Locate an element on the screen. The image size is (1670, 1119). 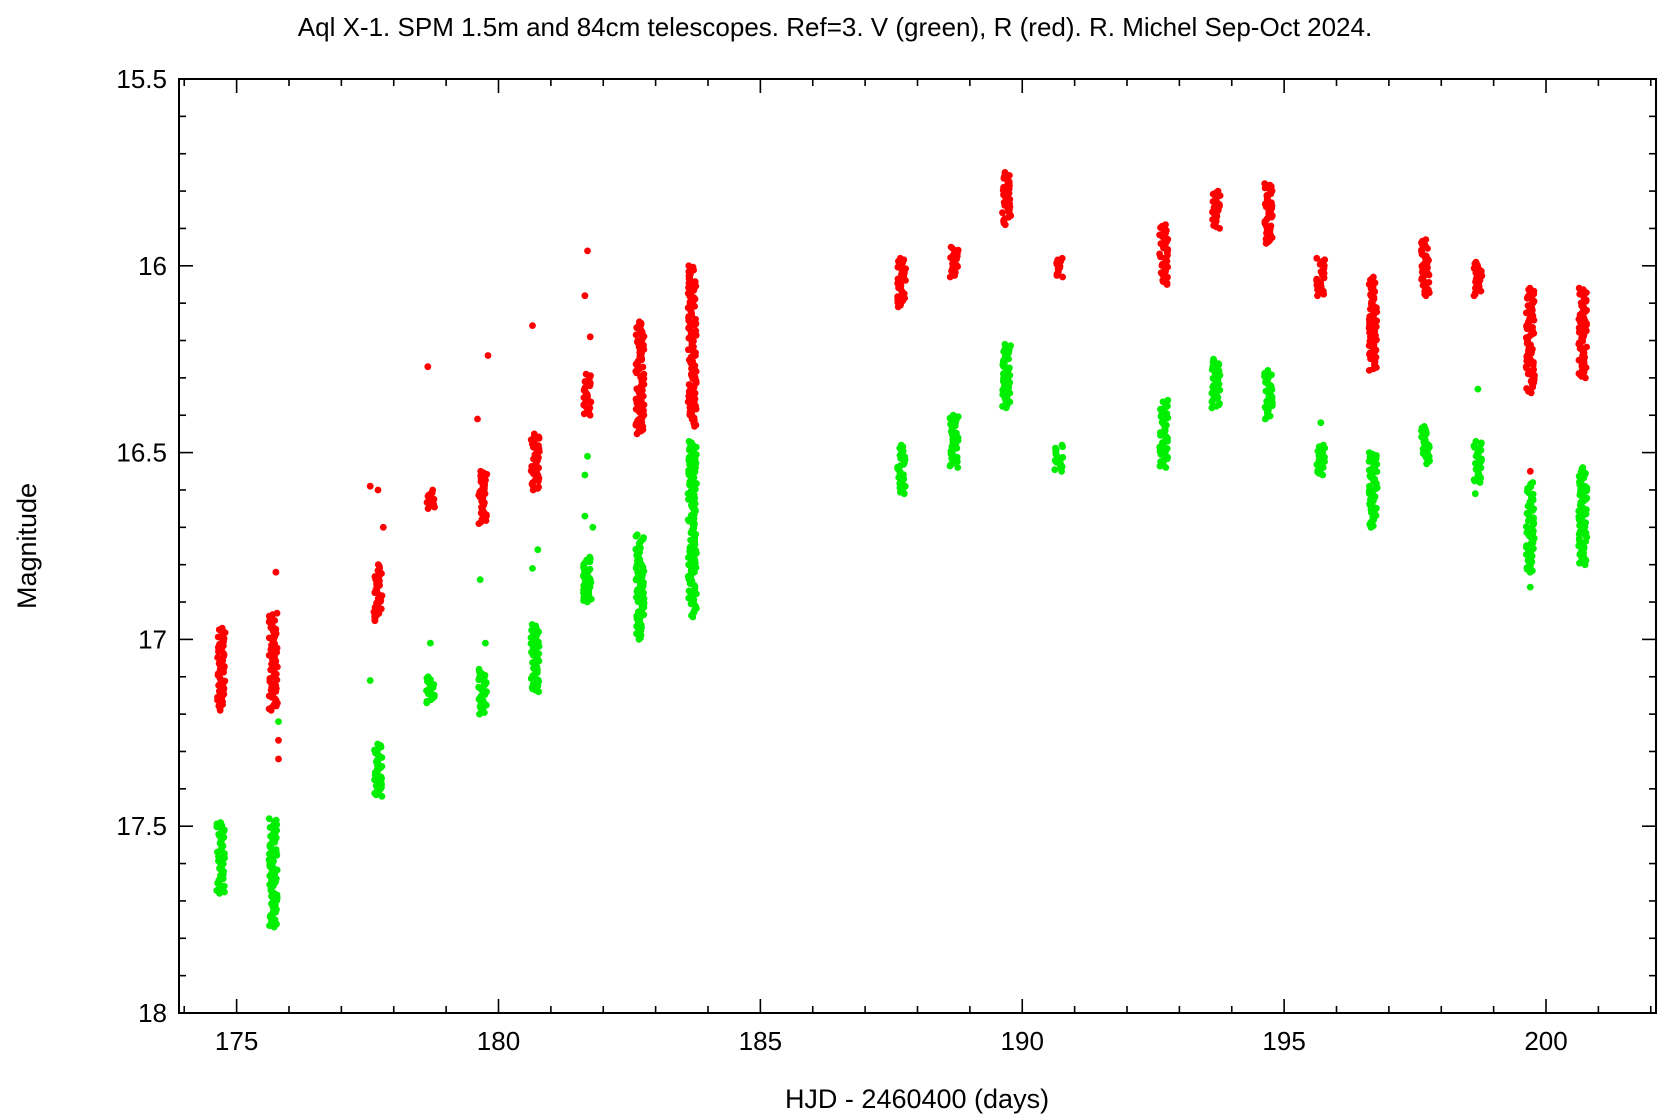
x-tick-label: 185 is located at coordinates (760, 1041).